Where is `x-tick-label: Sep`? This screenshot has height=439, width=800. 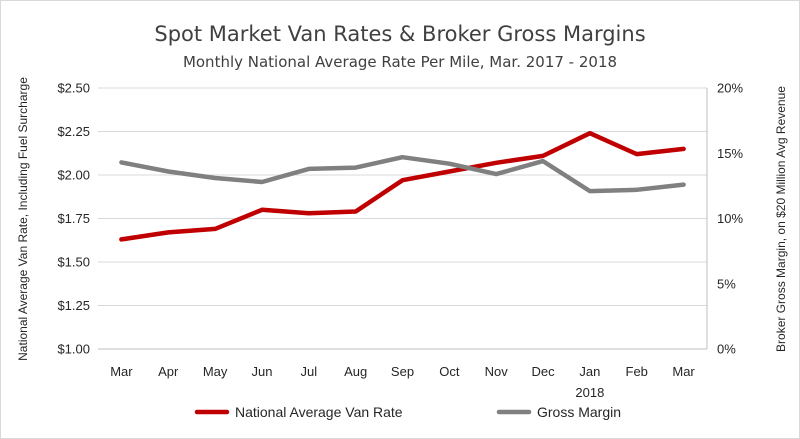
x-tick-label: Sep is located at coordinates (402, 371).